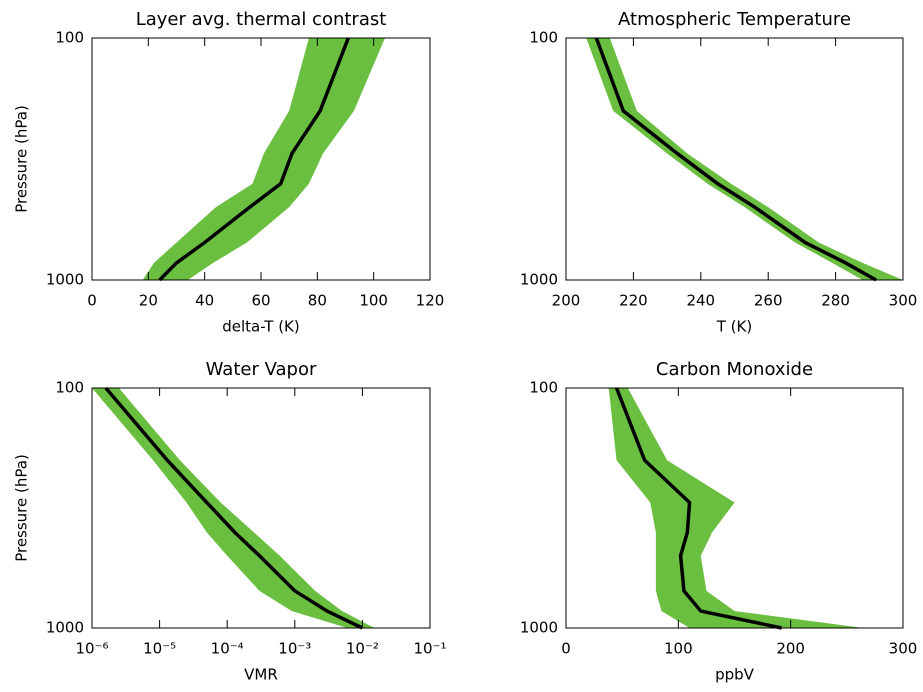 Image resolution: width=923 pixels, height=692 pixels. I want to click on x-tick-label: 10⁻⁶, so click(91, 649).